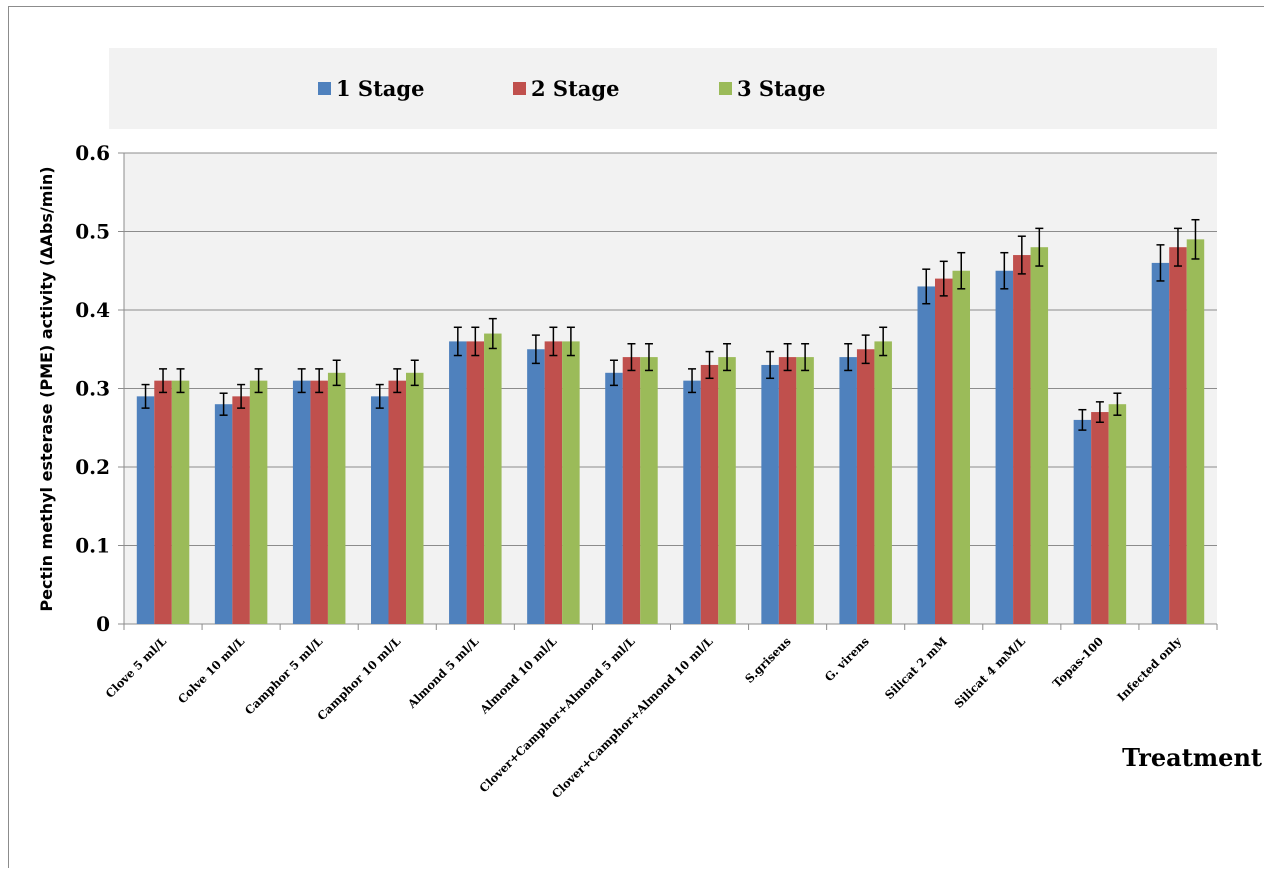 The width and height of the screenshot is (1266, 869). I want to click on y-tick-label: 0.1, so click(92, 546).